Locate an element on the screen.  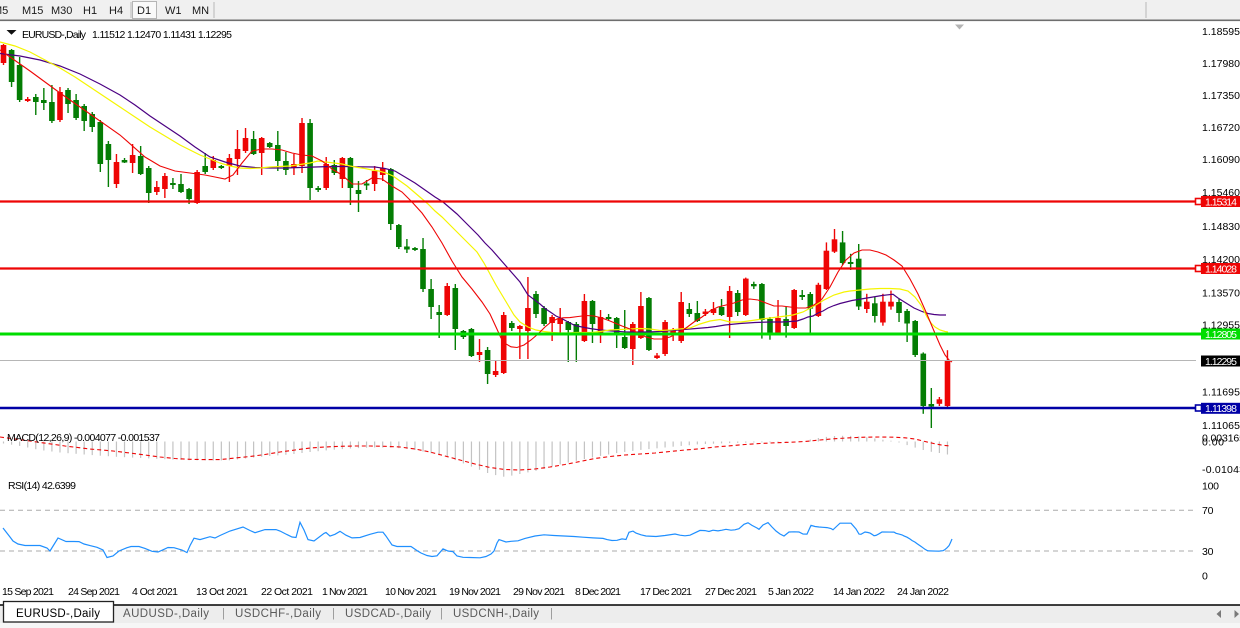
svg-text: 1.15314 is located at coordinates (1221, 202).